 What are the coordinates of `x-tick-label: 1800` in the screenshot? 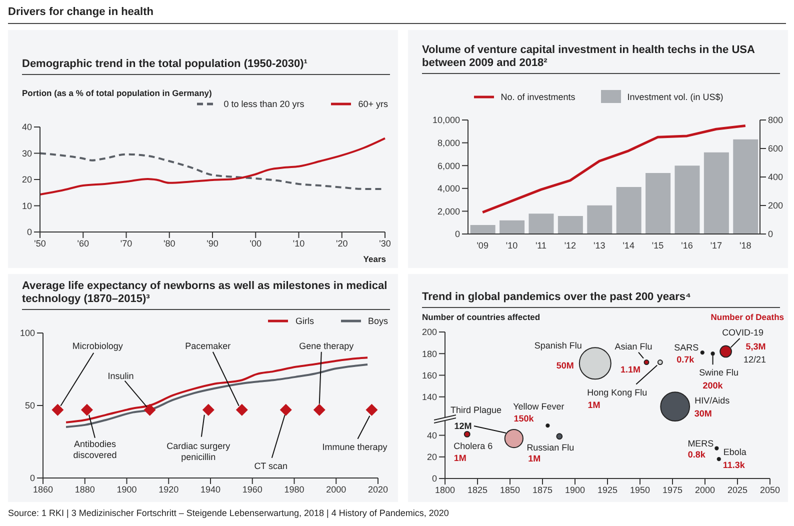 It's located at (445, 490).